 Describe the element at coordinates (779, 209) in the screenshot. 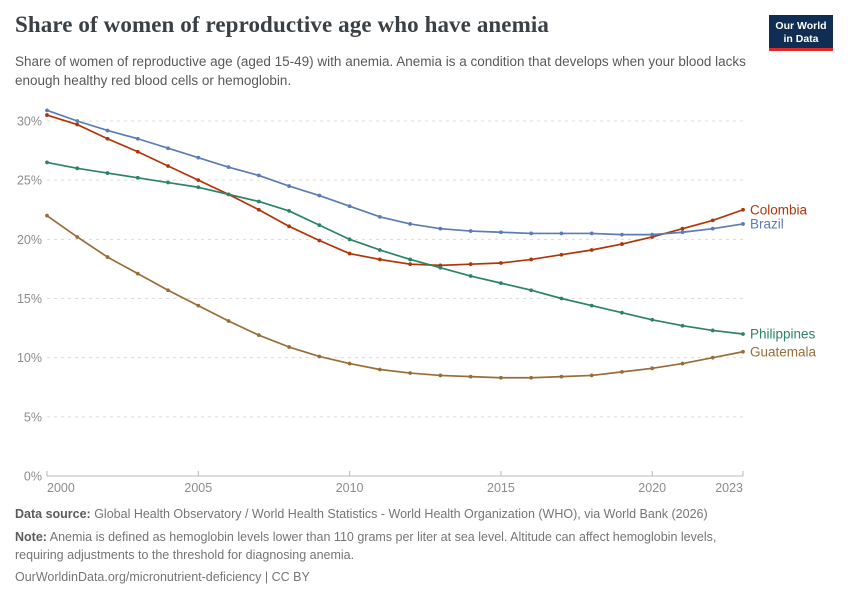

I see `series-label-colombia: Colombia` at that location.